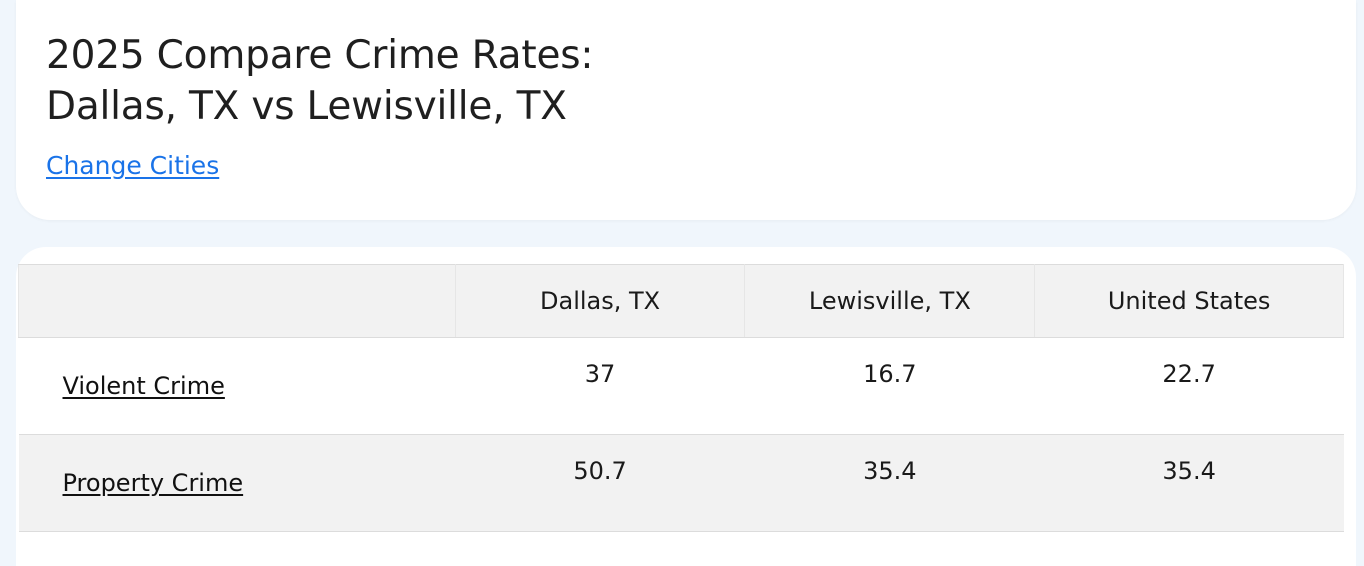  What do you see at coordinates (889, 483) in the screenshot?
I see `table-cell-lewisville: 35.4` at bounding box center [889, 483].